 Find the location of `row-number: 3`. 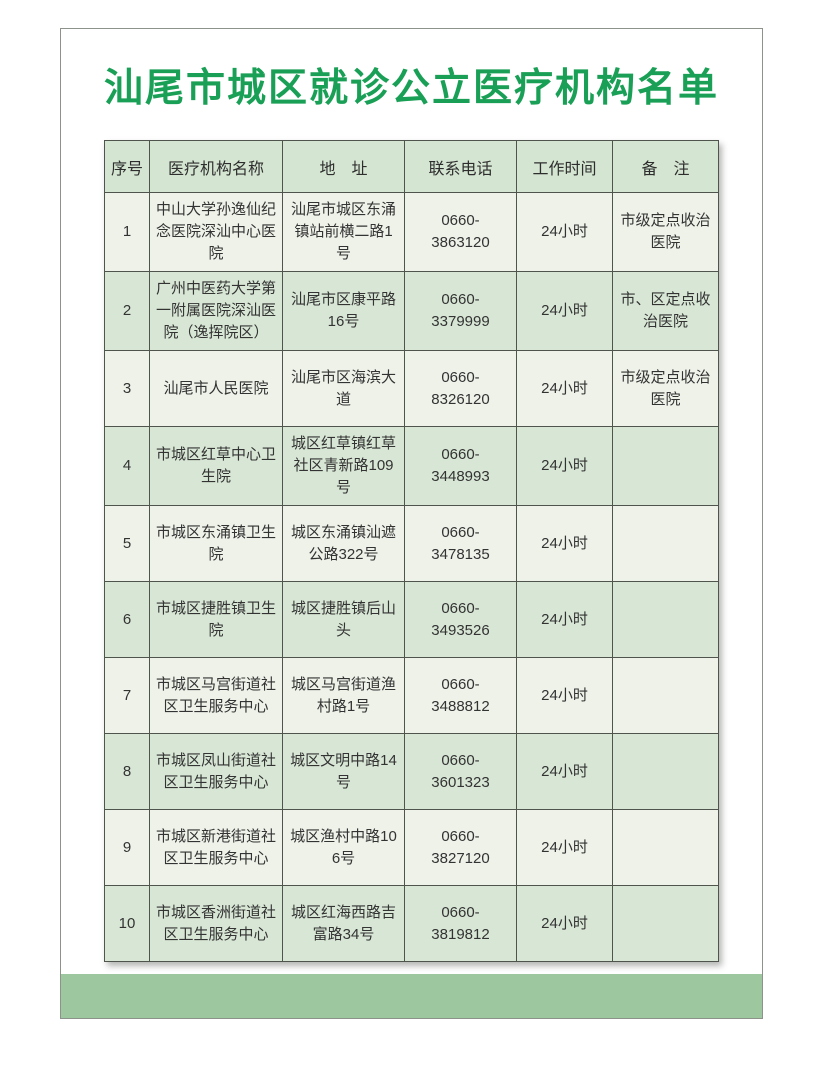

row-number: 3 is located at coordinates (127, 388).